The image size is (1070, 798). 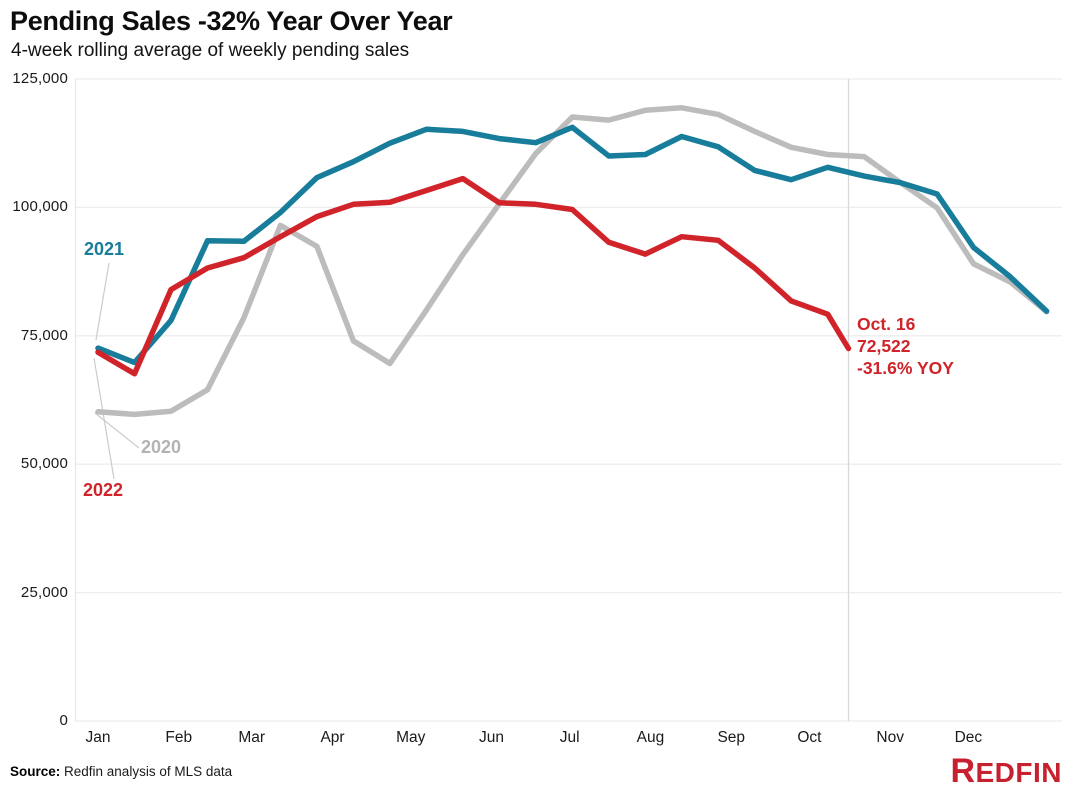 I want to click on source-text: Redfin analysis of MLS data, so click(x=146, y=771).